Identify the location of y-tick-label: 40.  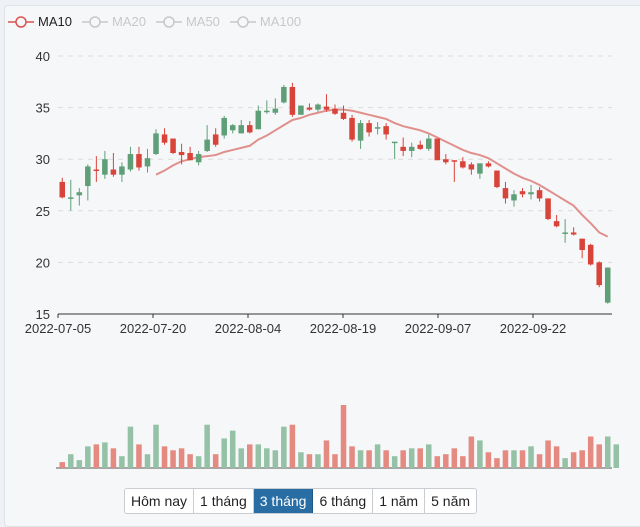
(43, 56).